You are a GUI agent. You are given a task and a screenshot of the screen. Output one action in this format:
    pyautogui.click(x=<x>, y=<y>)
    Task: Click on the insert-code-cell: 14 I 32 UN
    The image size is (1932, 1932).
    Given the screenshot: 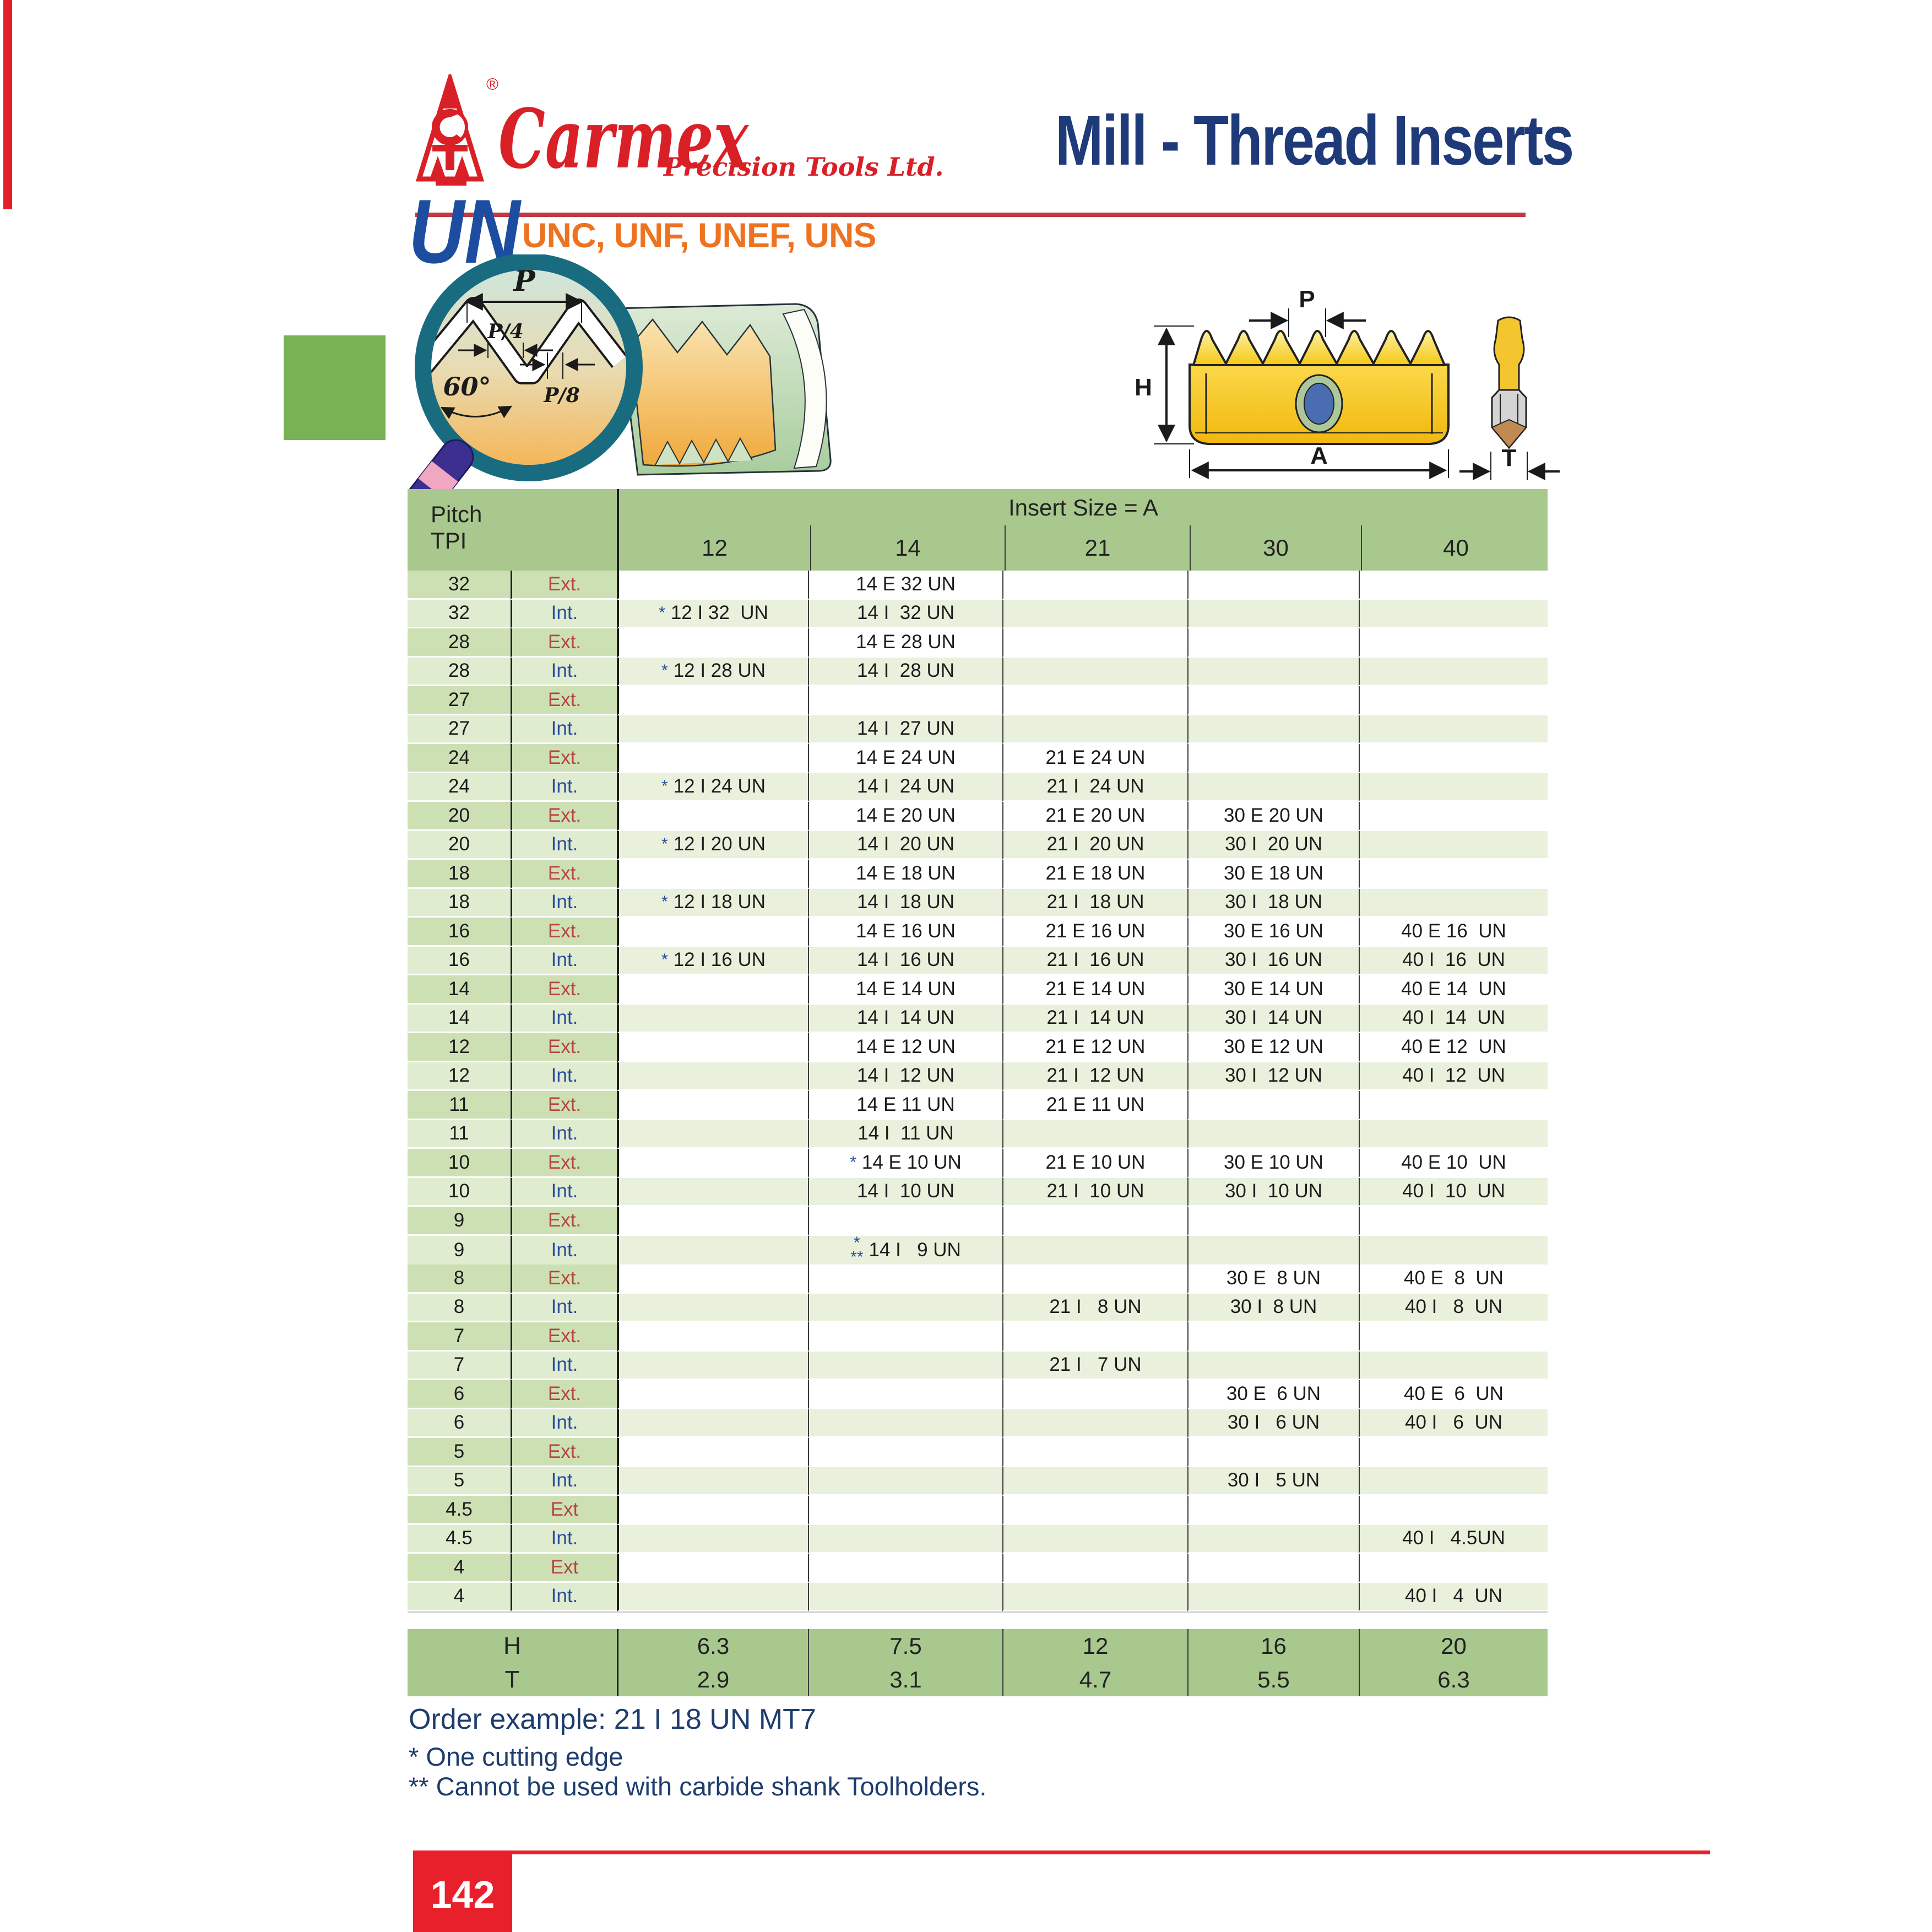 What is the action you would take?
    pyautogui.click(x=905, y=613)
    